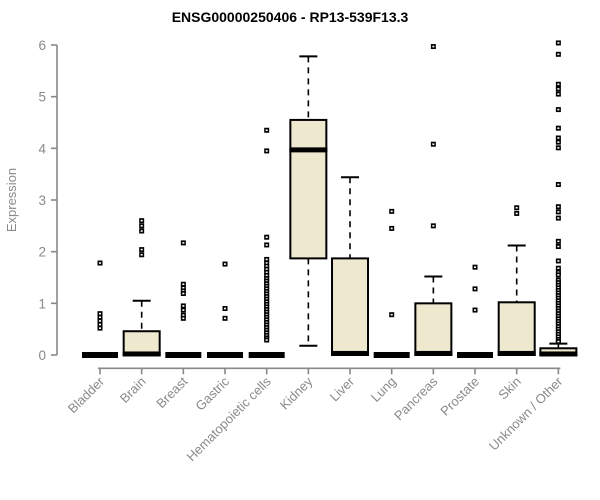 The image size is (600, 500). I want to click on boxplot-skin, so click(516, 280).